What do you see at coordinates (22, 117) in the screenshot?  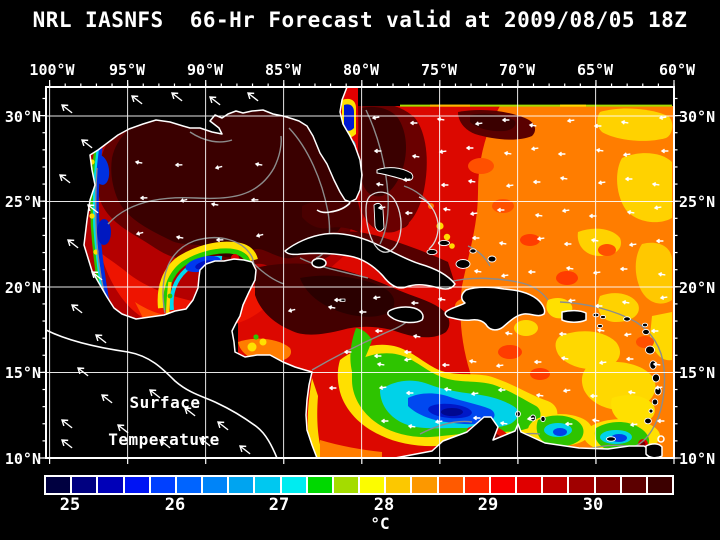 I see `lat-label-left: 30°N` at bounding box center [22, 117].